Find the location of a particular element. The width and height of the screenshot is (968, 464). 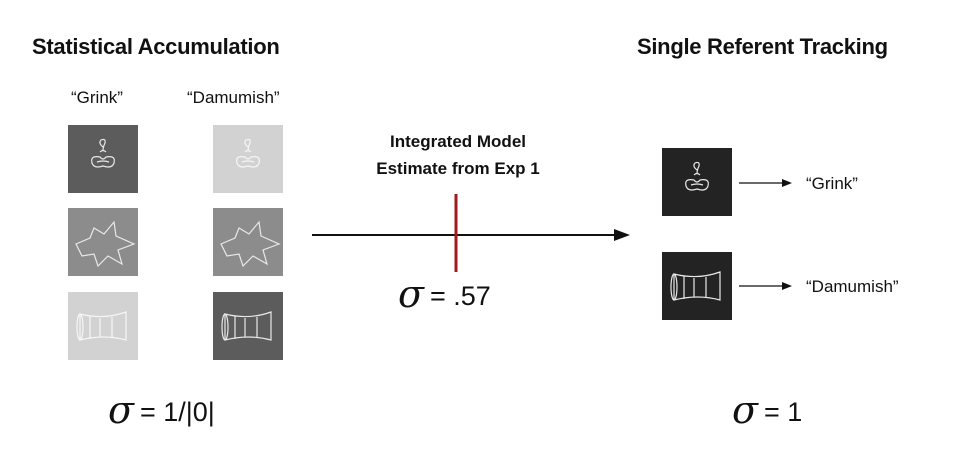

grink-star-blob-tile is located at coordinates (103, 242).